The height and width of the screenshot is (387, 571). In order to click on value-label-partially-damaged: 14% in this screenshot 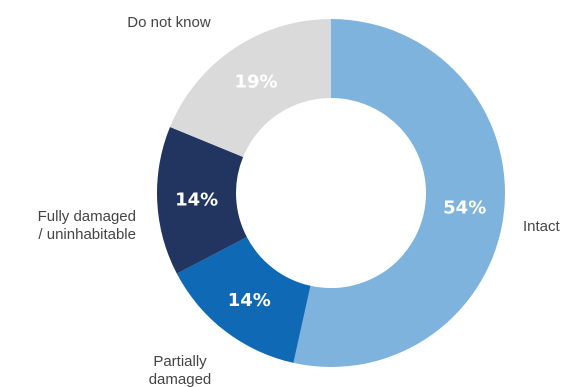, I will do `click(249, 300)`.